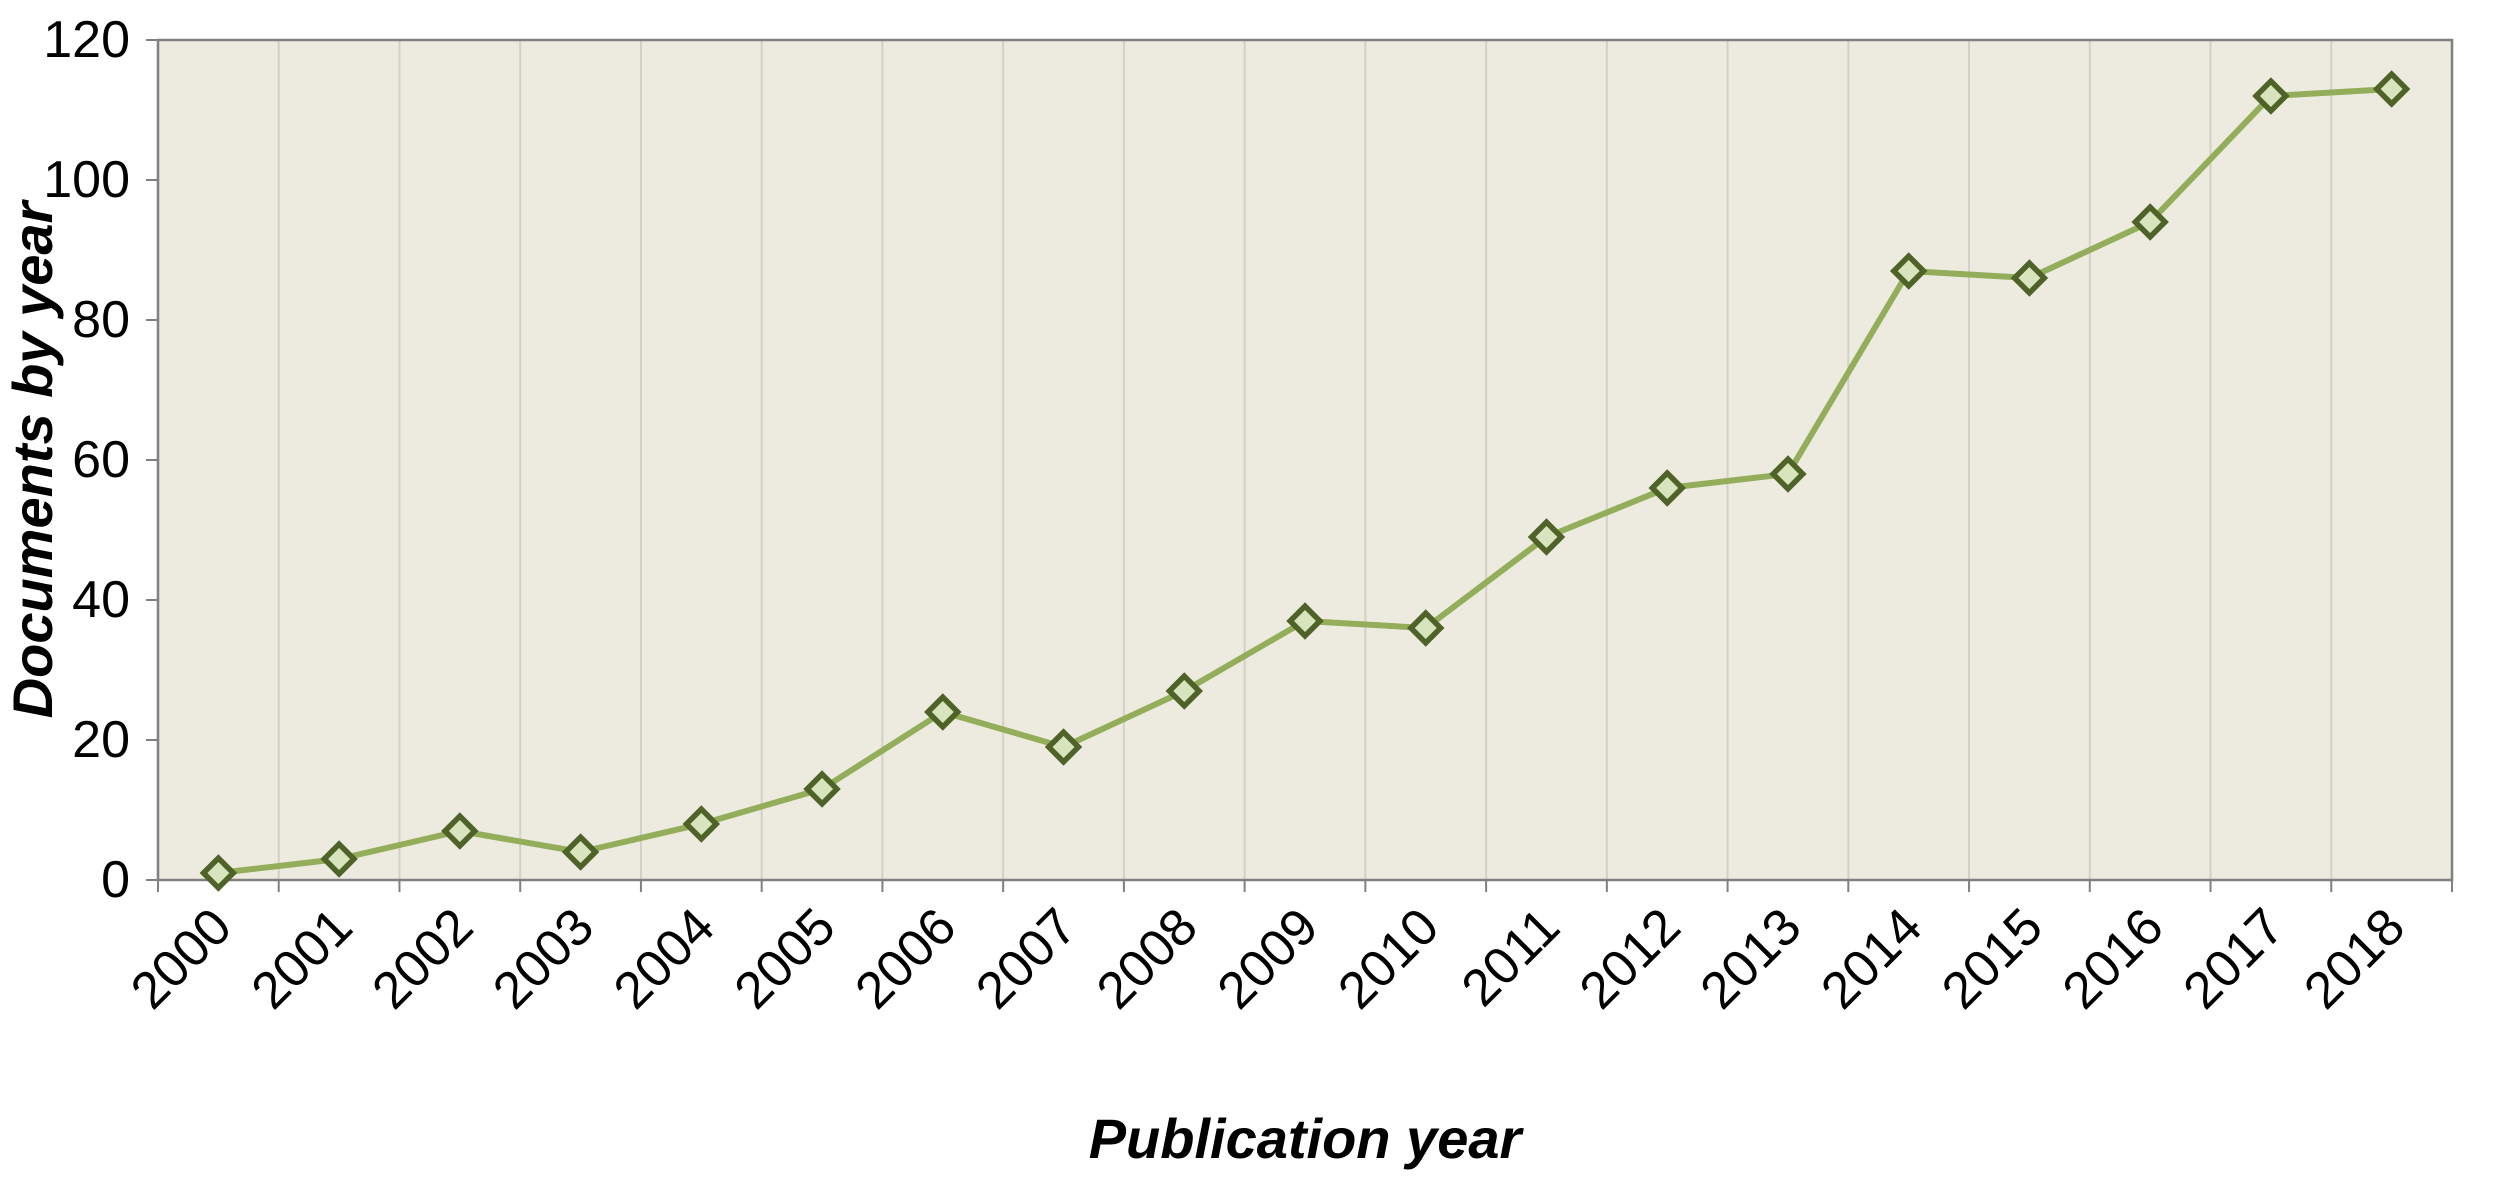  What do you see at coordinates (115, 880) in the screenshot?
I see `y-tick-label: 0` at bounding box center [115, 880].